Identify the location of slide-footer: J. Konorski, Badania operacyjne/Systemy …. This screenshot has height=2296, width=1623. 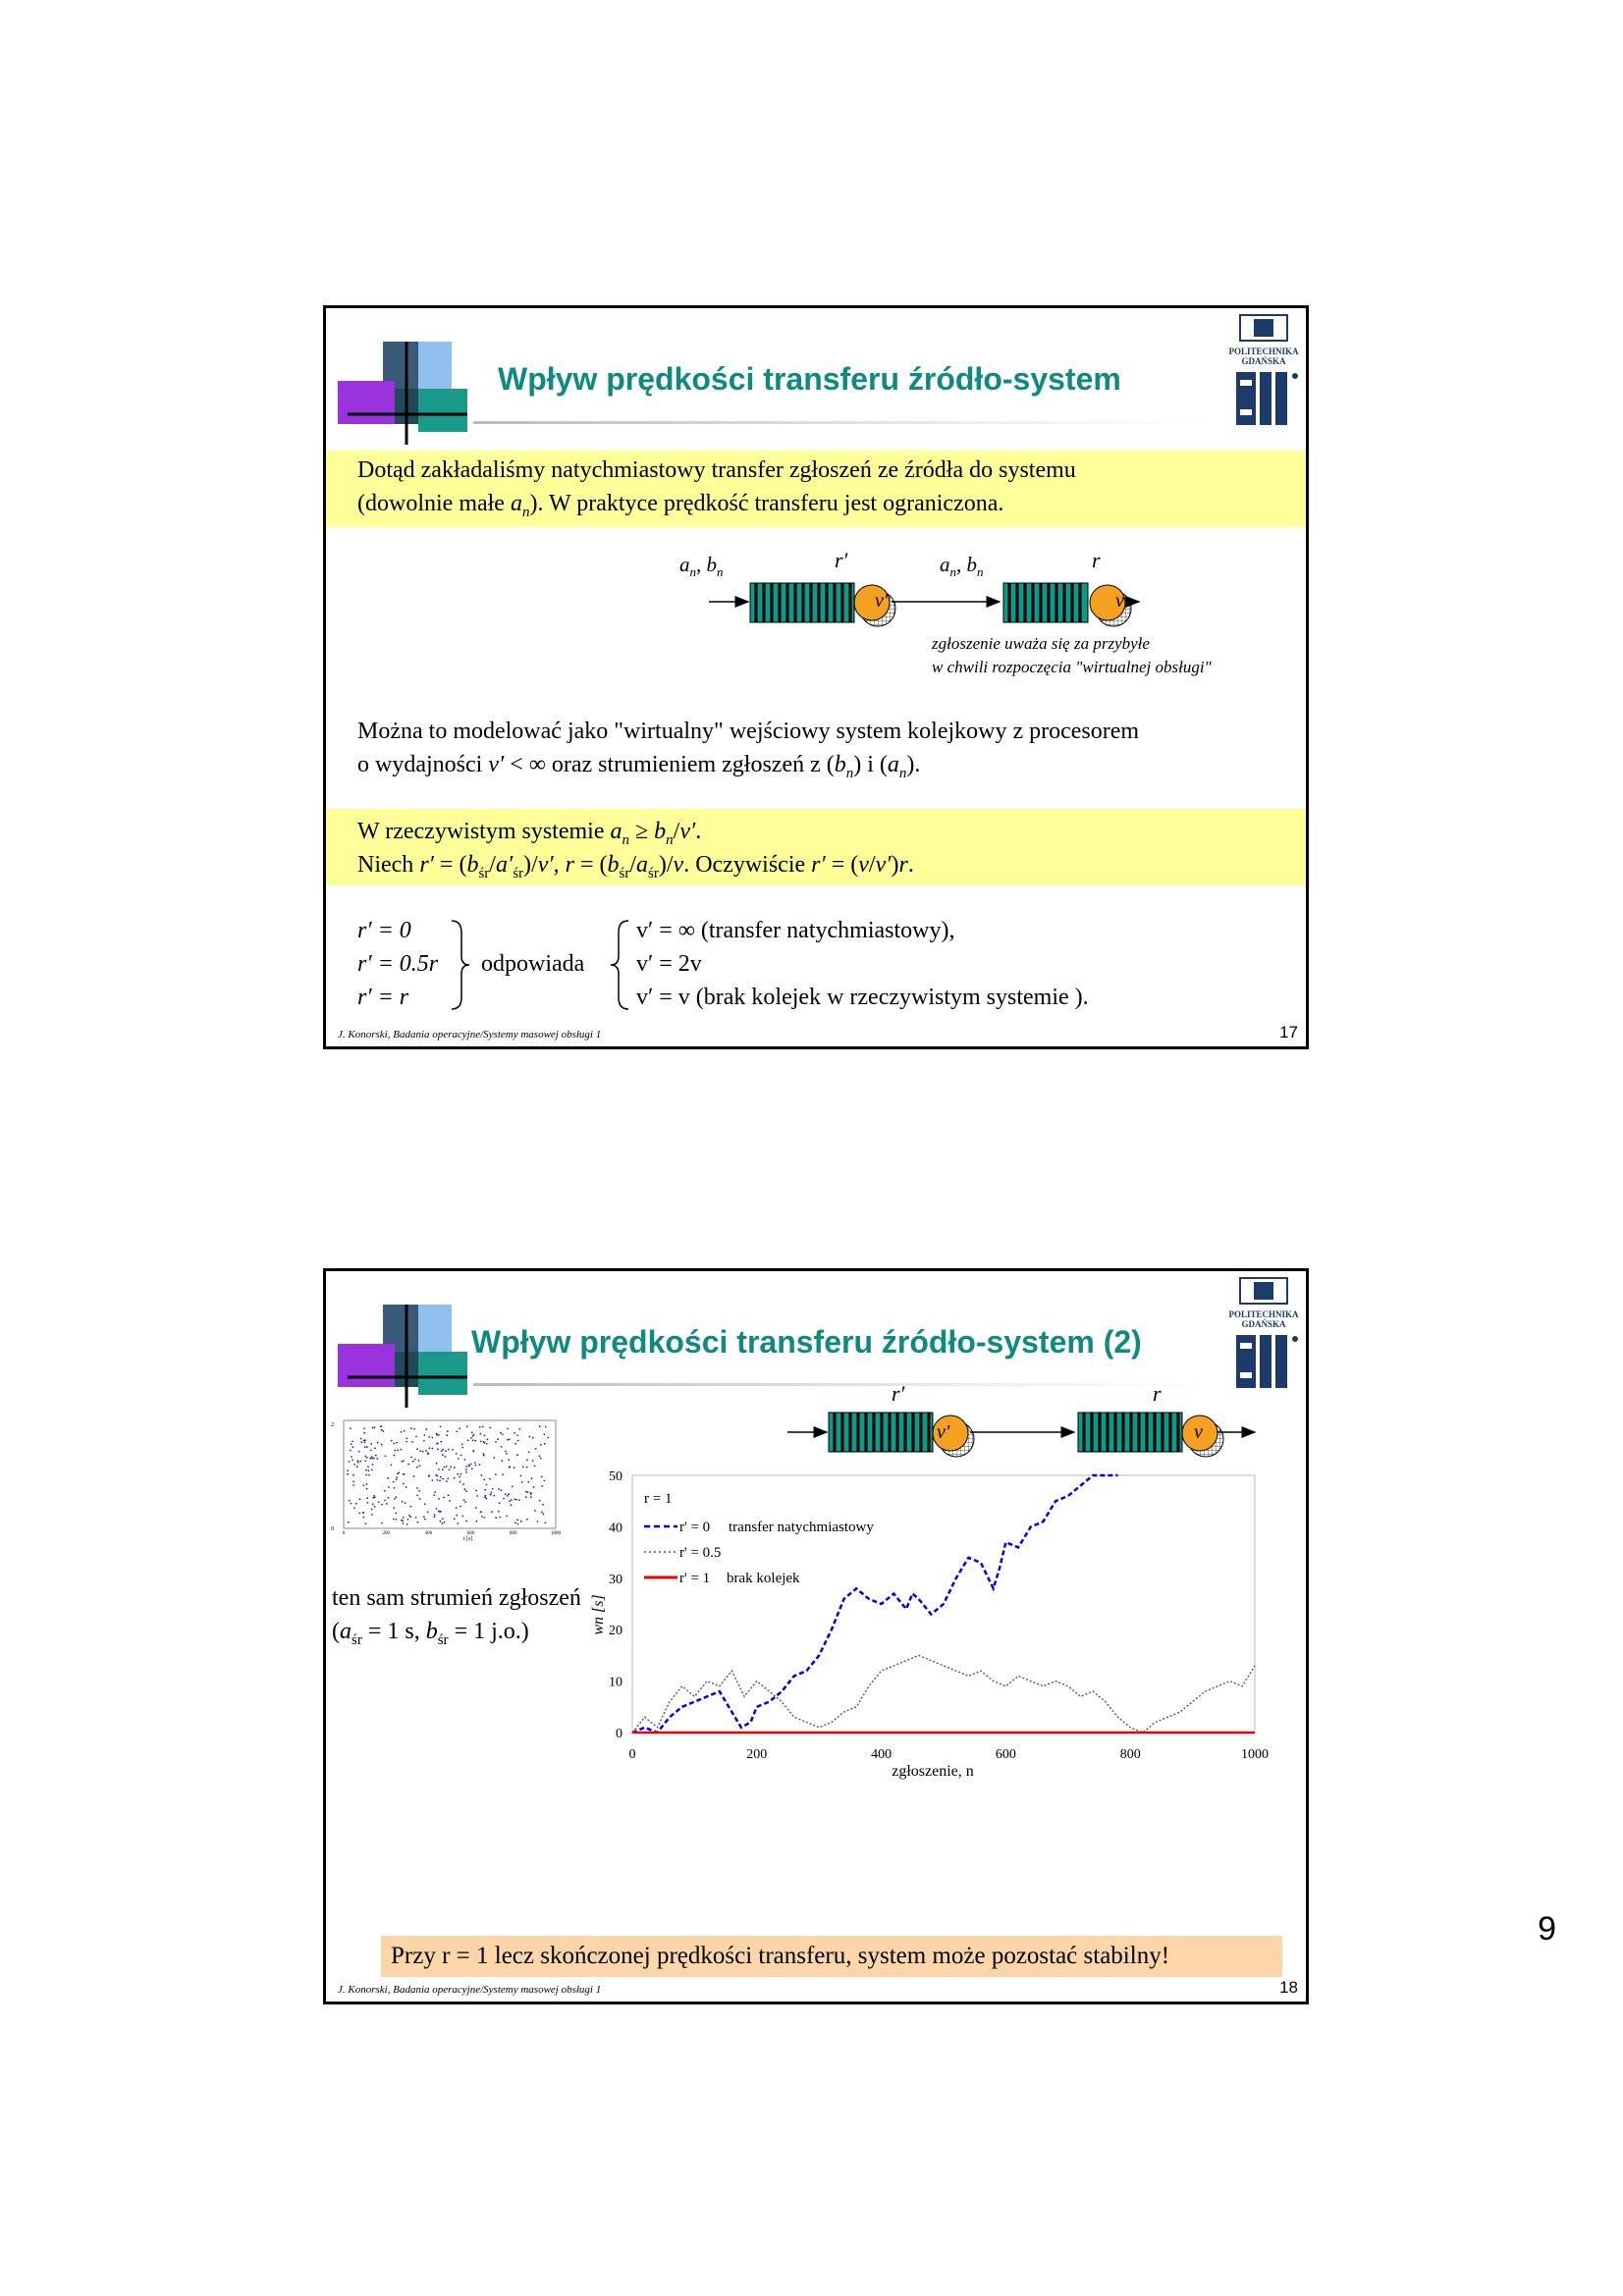
(470, 1990).